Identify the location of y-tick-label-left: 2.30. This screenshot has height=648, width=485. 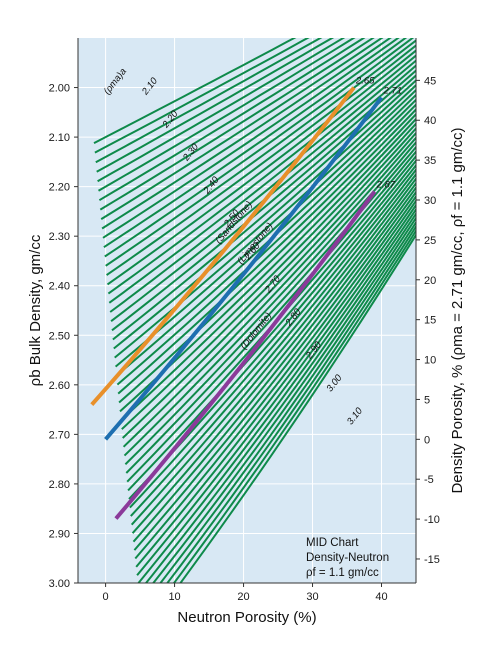
(59, 237).